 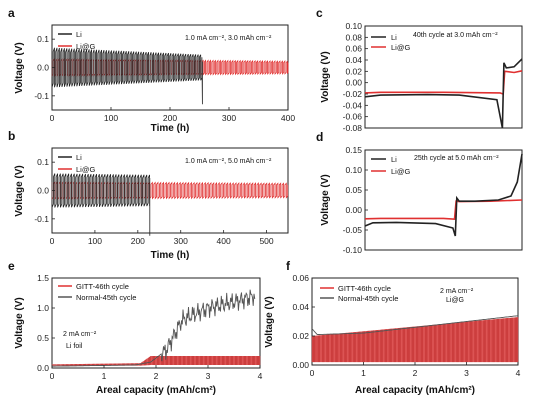 What do you see at coordinates (11, 13) in the screenshot?
I see `panel-label-a: a` at bounding box center [11, 13].